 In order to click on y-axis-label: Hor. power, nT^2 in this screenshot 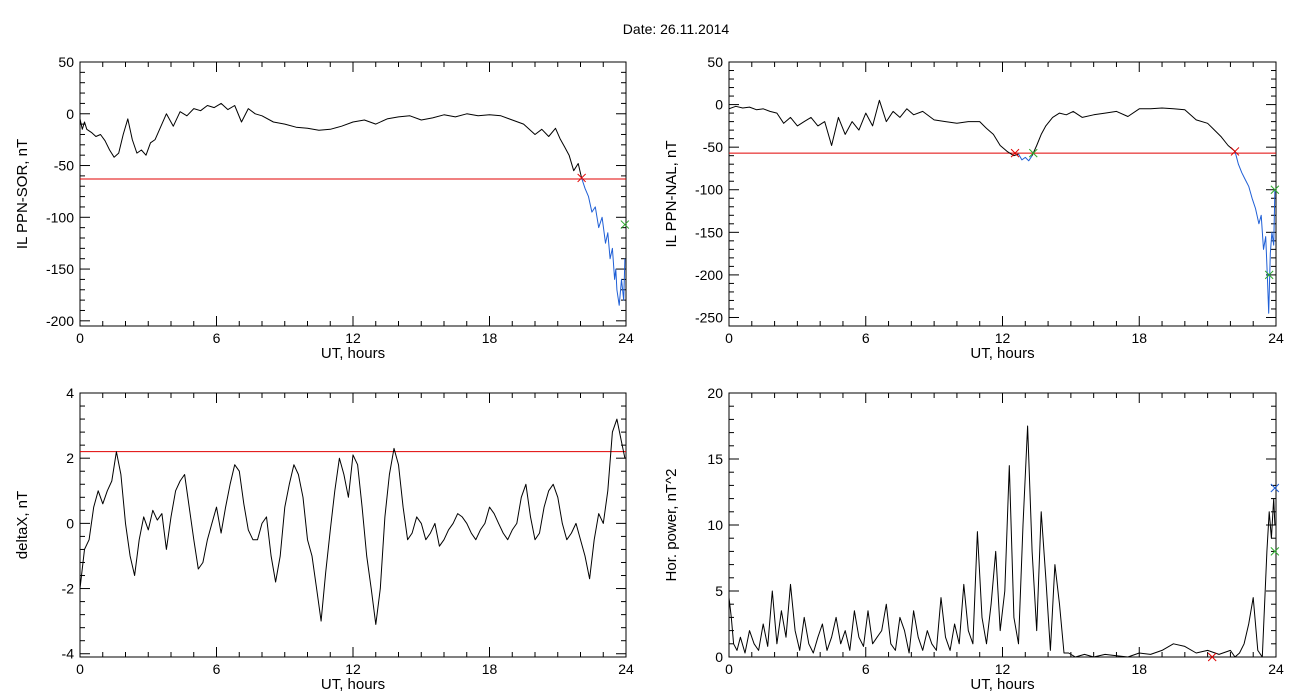, I will do `click(671, 525)`.